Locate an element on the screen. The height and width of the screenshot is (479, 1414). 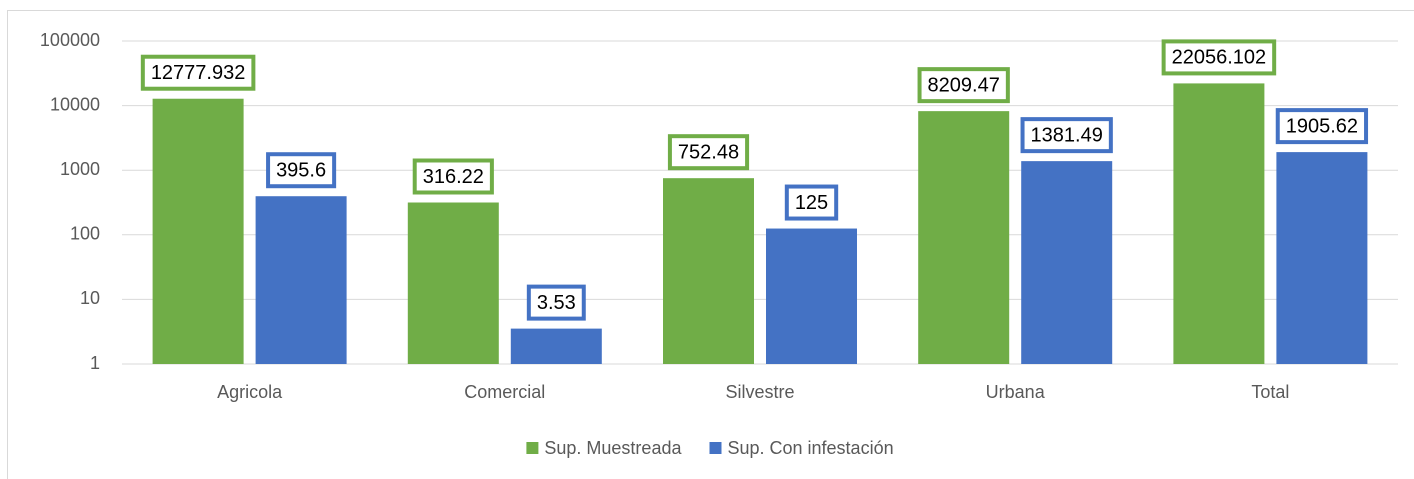
value-label: 316.22 is located at coordinates (453, 177).